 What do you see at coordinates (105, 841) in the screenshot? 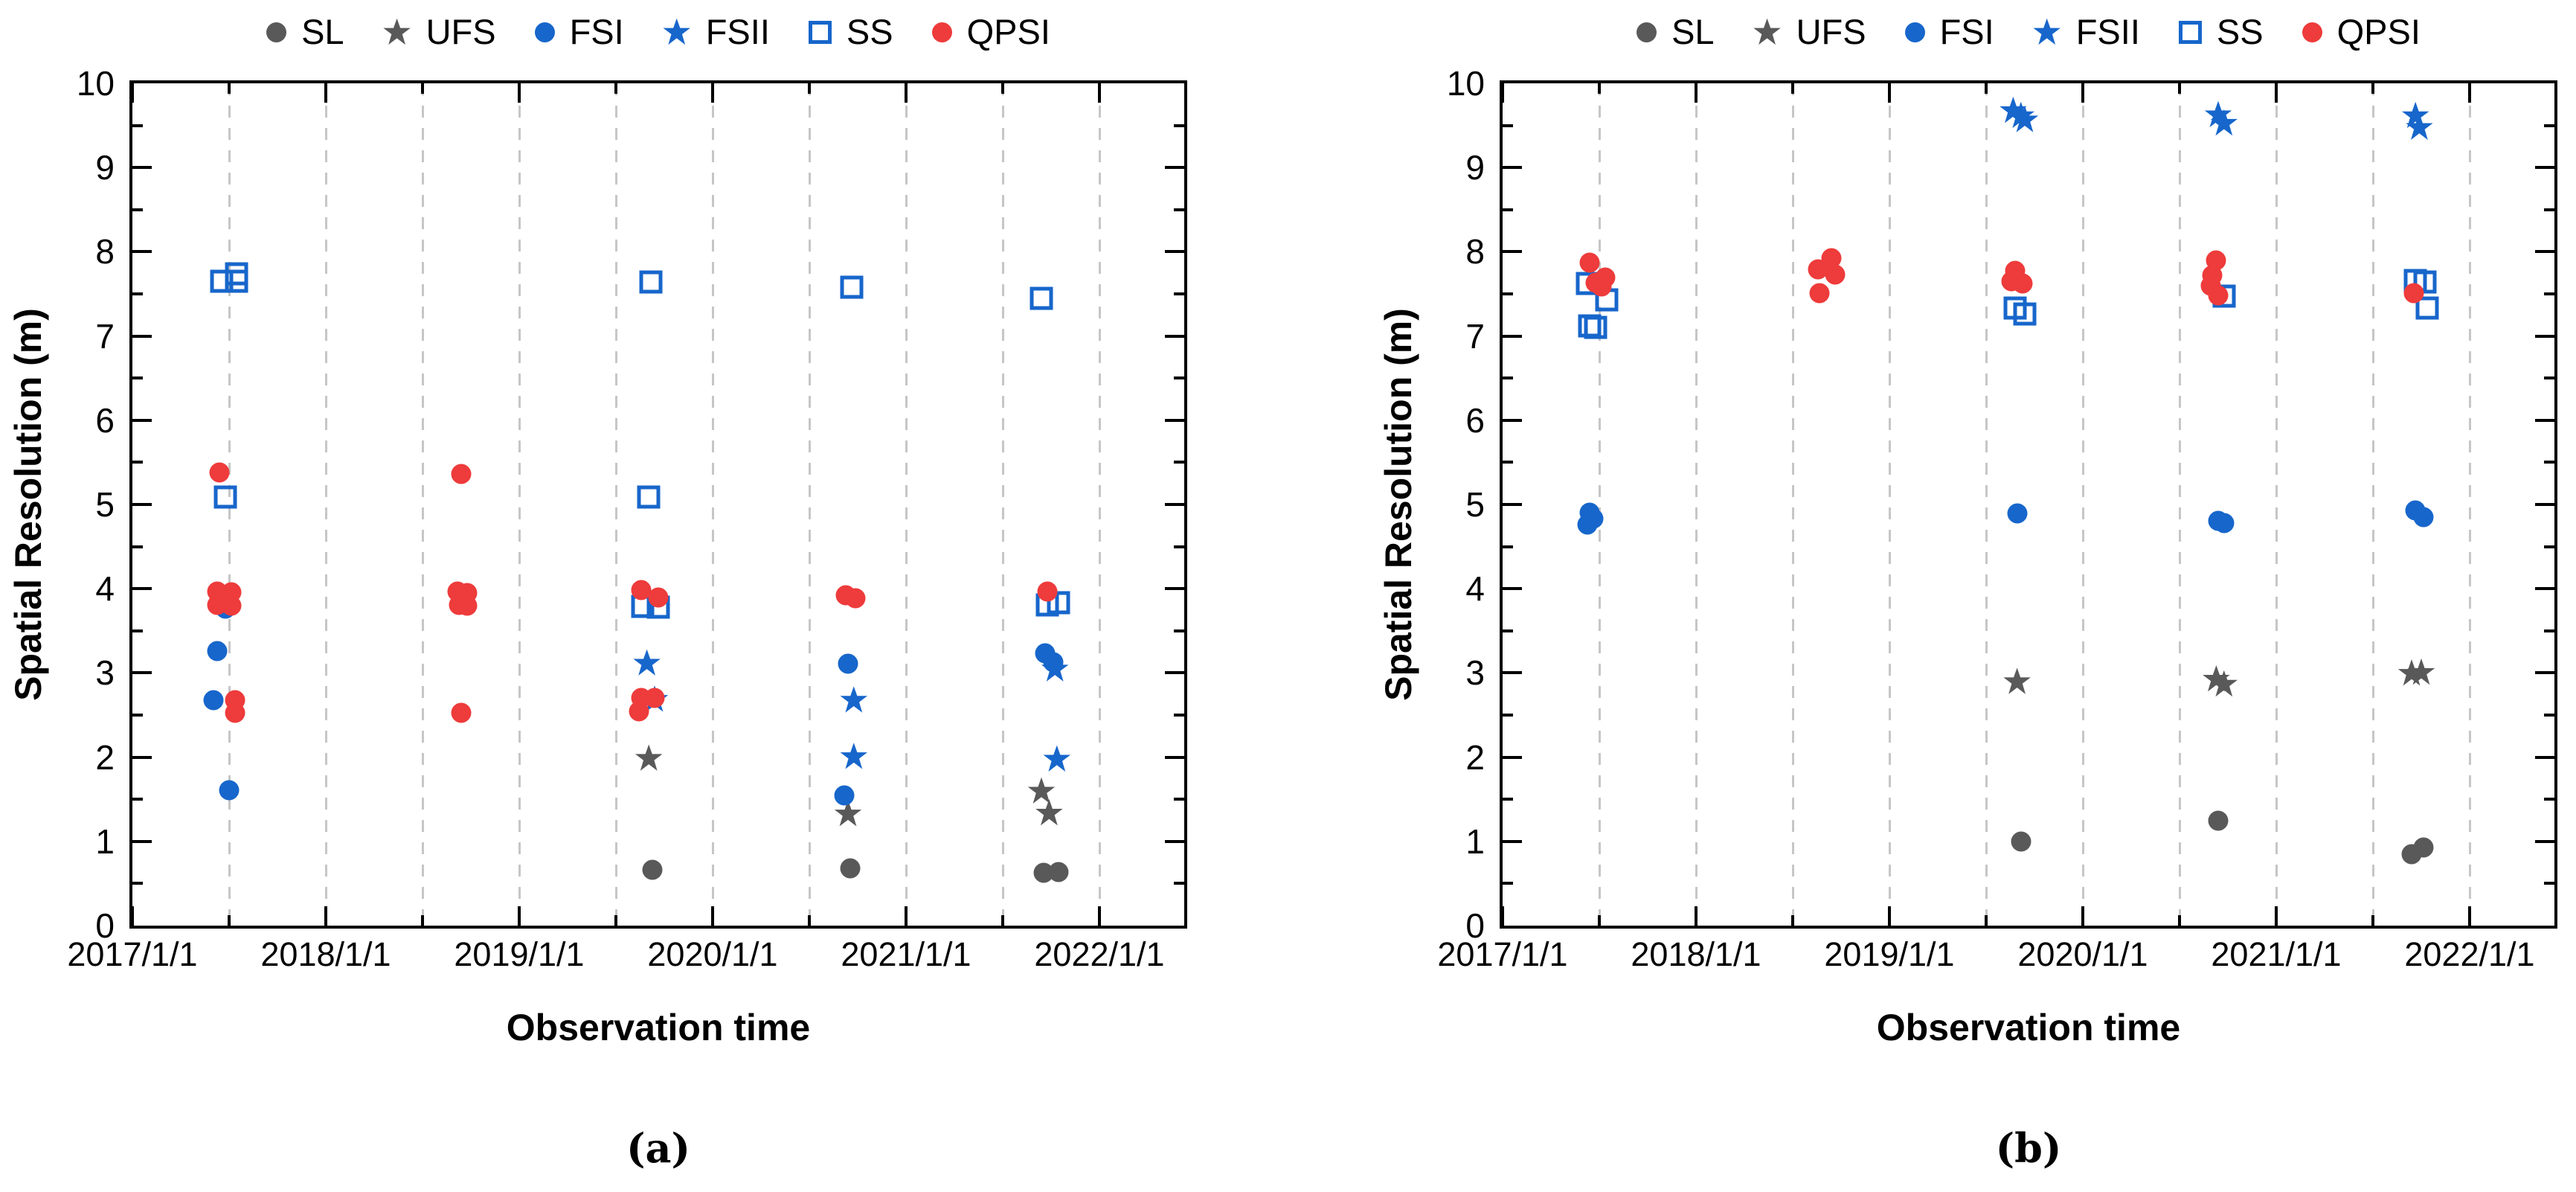
I see `y-tick-label: 1` at bounding box center [105, 841].